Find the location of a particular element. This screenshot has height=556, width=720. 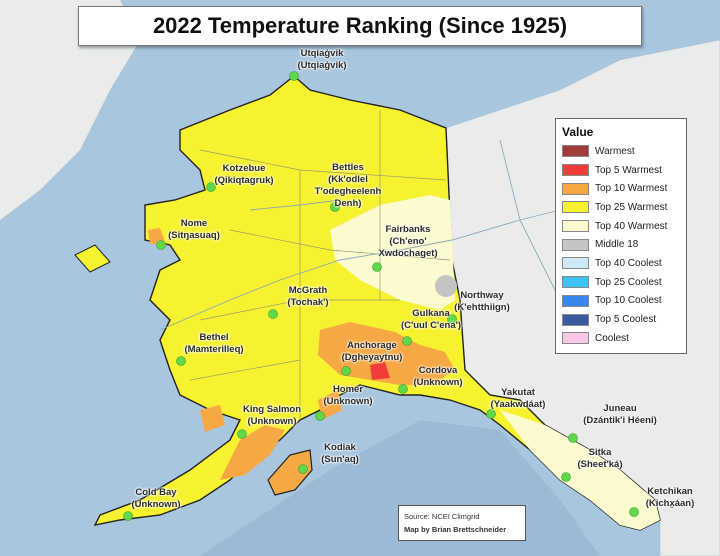

legend-label: Top 5 Warmest is located at coordinates (628, 170).